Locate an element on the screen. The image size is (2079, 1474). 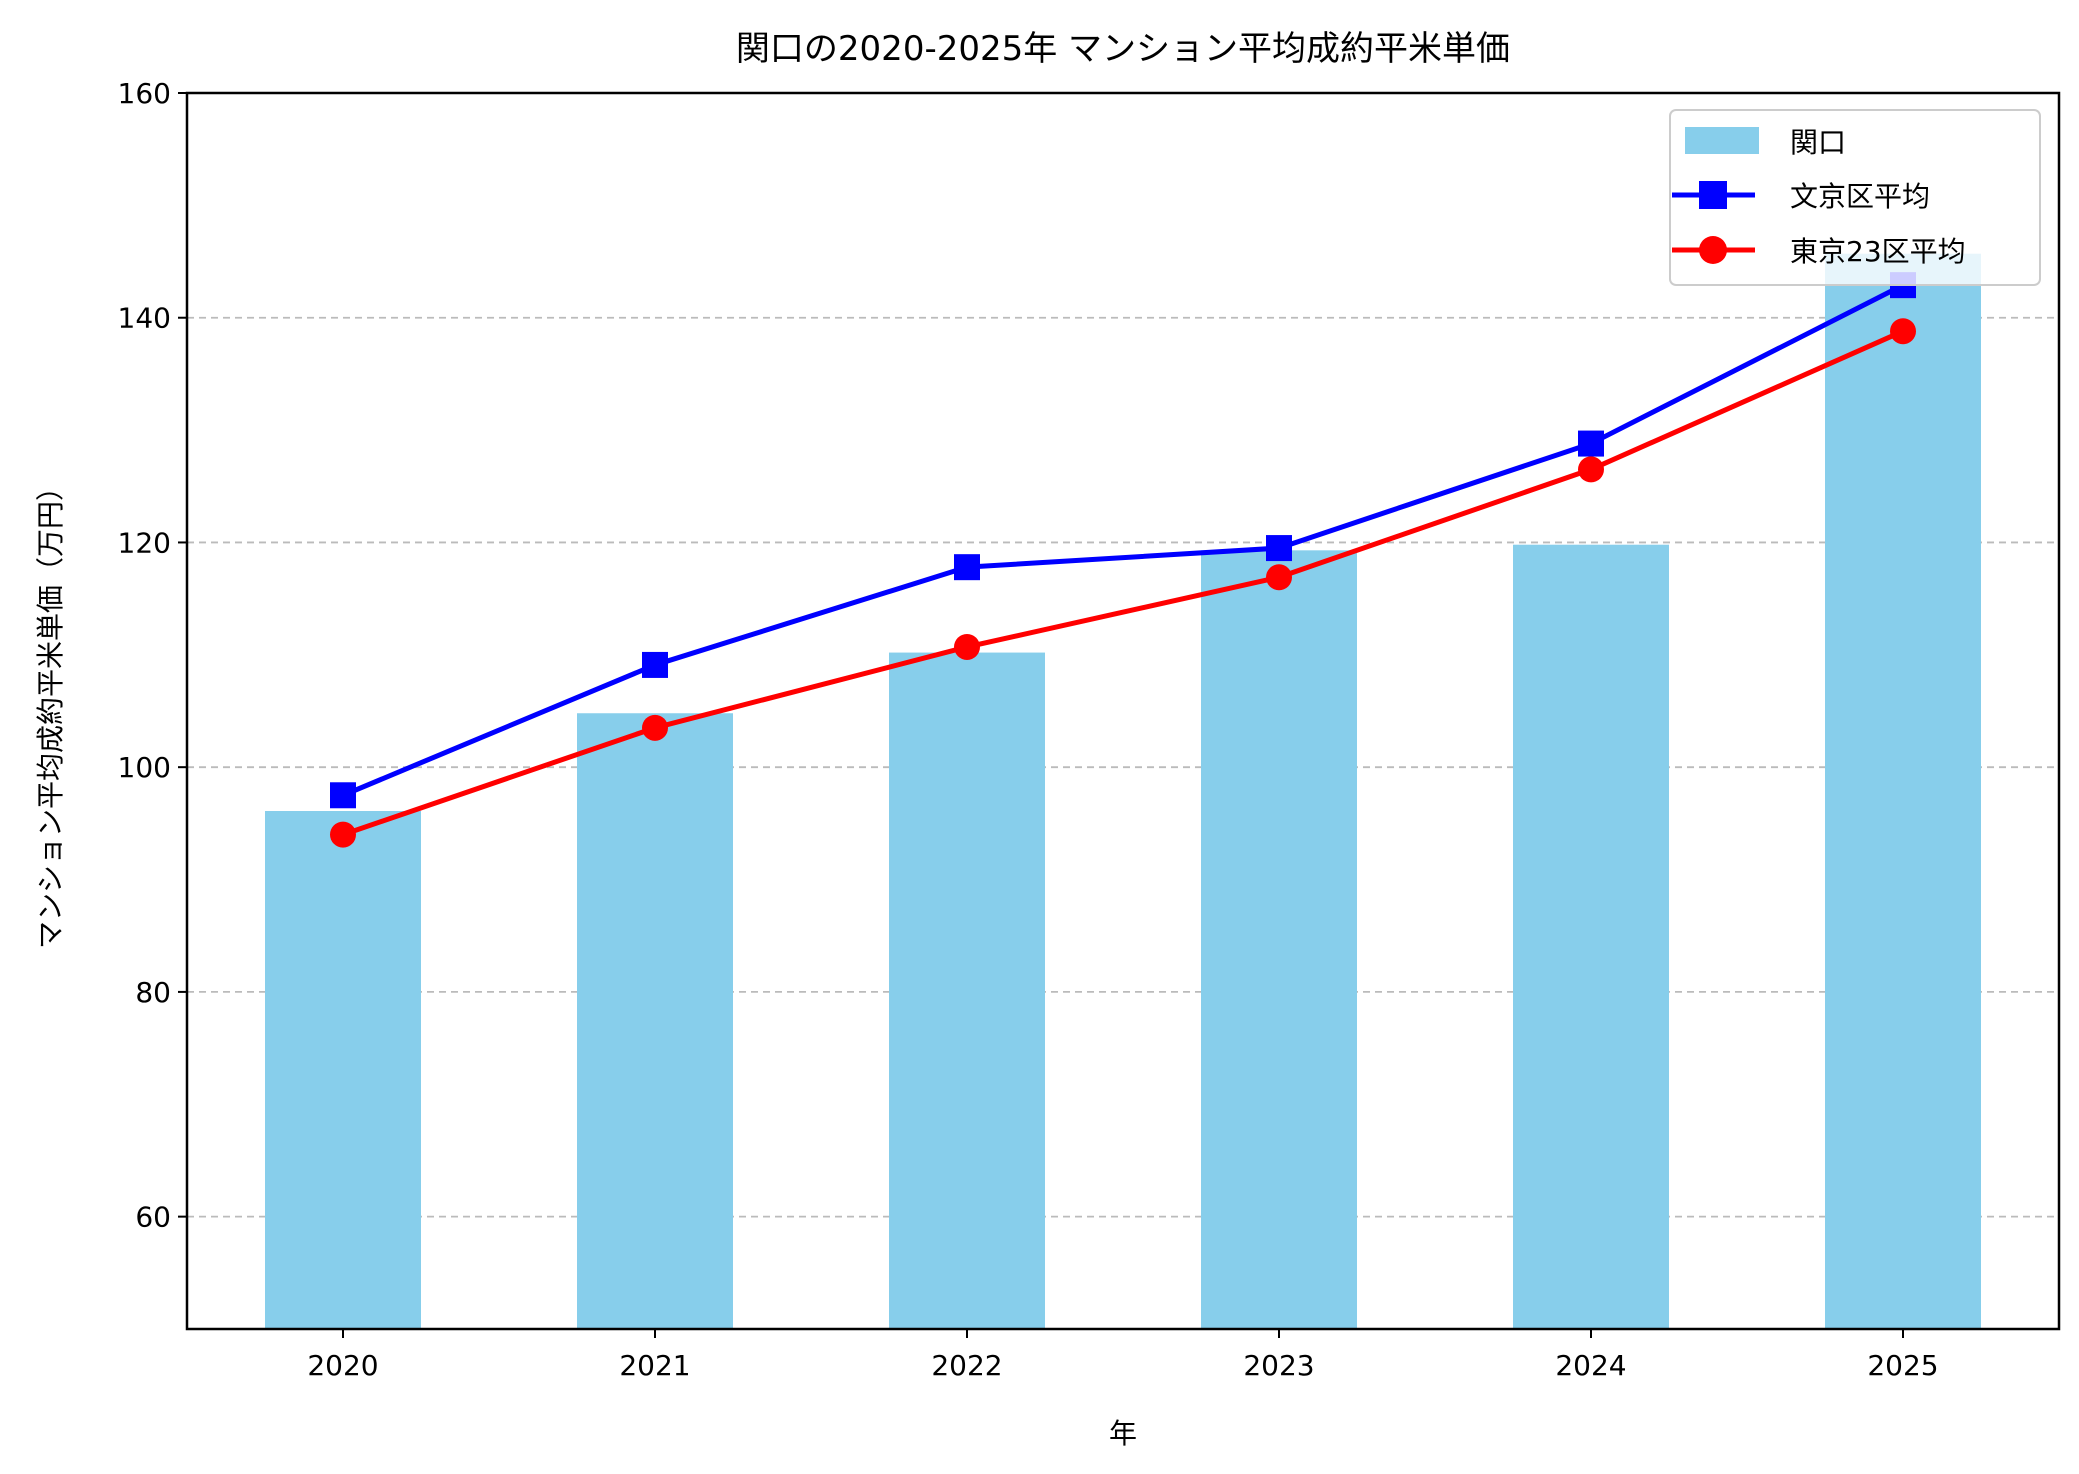
legend-swatch-red-marker is located at coordinates (1713, 250).